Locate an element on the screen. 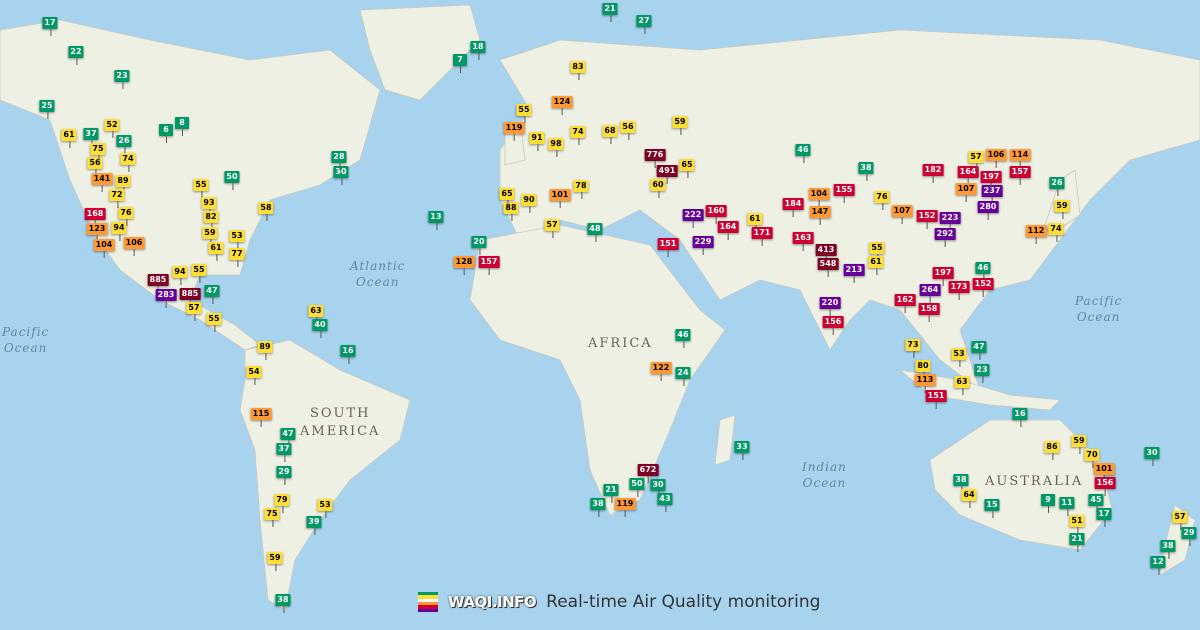 The image size is (1200, 630). aqi-station-marker: 237 is located at coordinates (992, 194).